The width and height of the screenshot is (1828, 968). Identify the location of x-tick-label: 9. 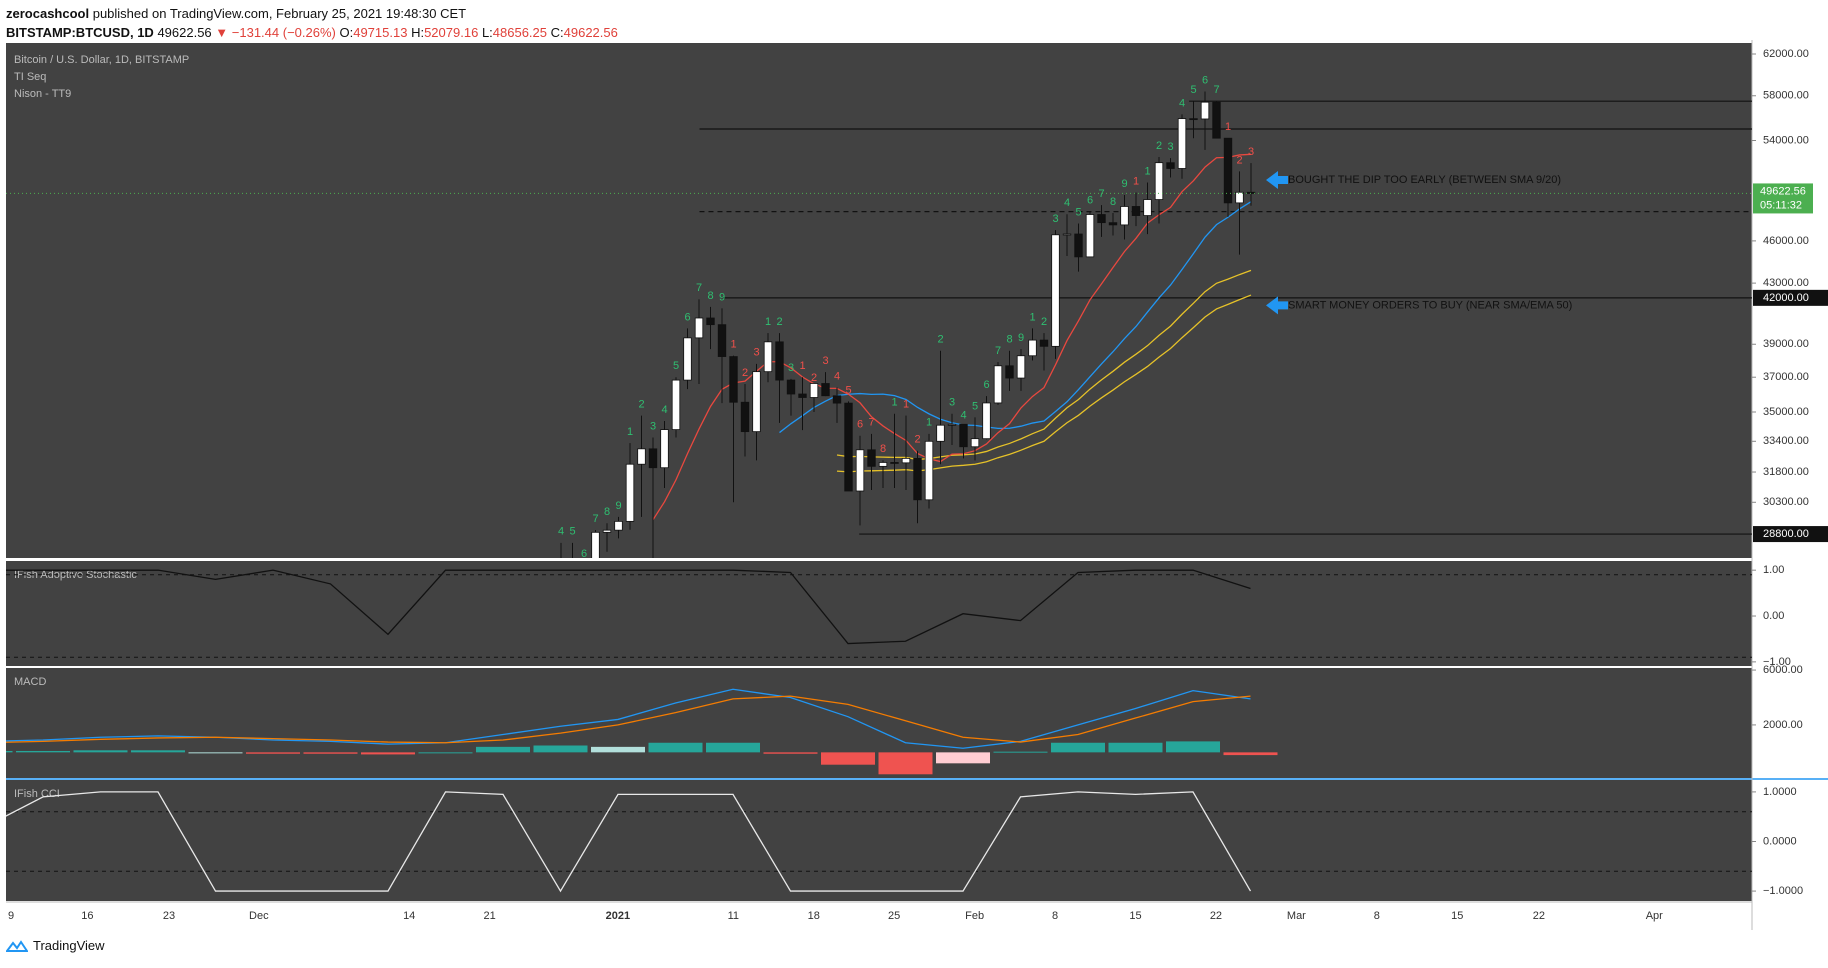
(11, 916).